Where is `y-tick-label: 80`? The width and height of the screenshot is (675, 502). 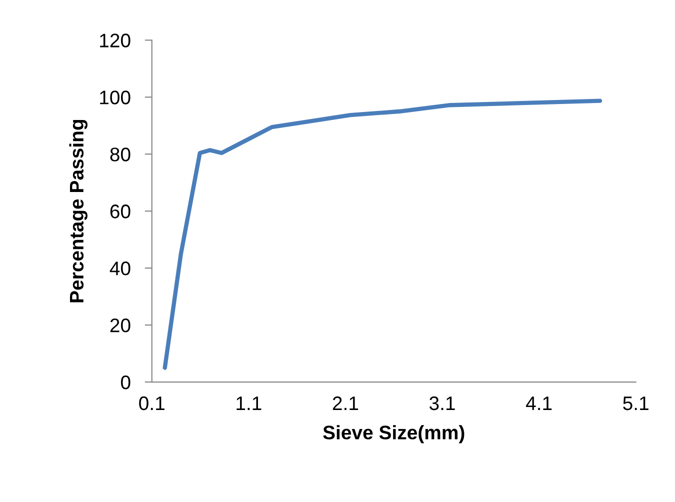 y-tick-label: 80 is located at coordinates (120, 155).